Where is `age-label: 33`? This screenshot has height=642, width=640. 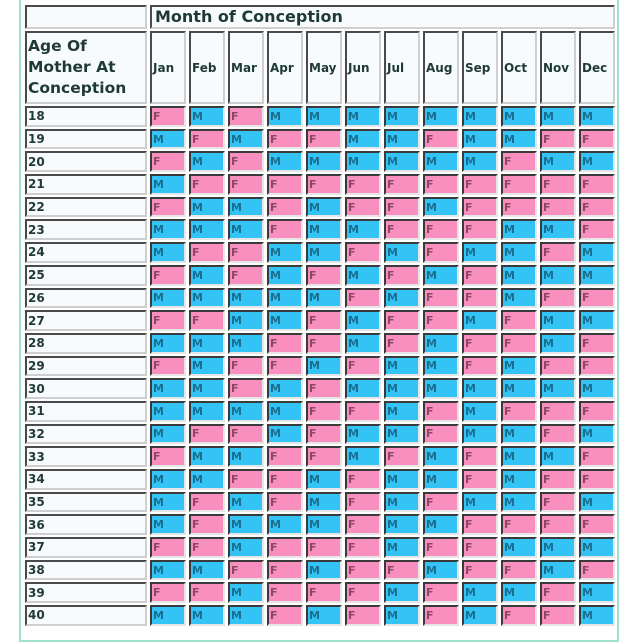
age-label: 33 is located at coordinates (86, 456).